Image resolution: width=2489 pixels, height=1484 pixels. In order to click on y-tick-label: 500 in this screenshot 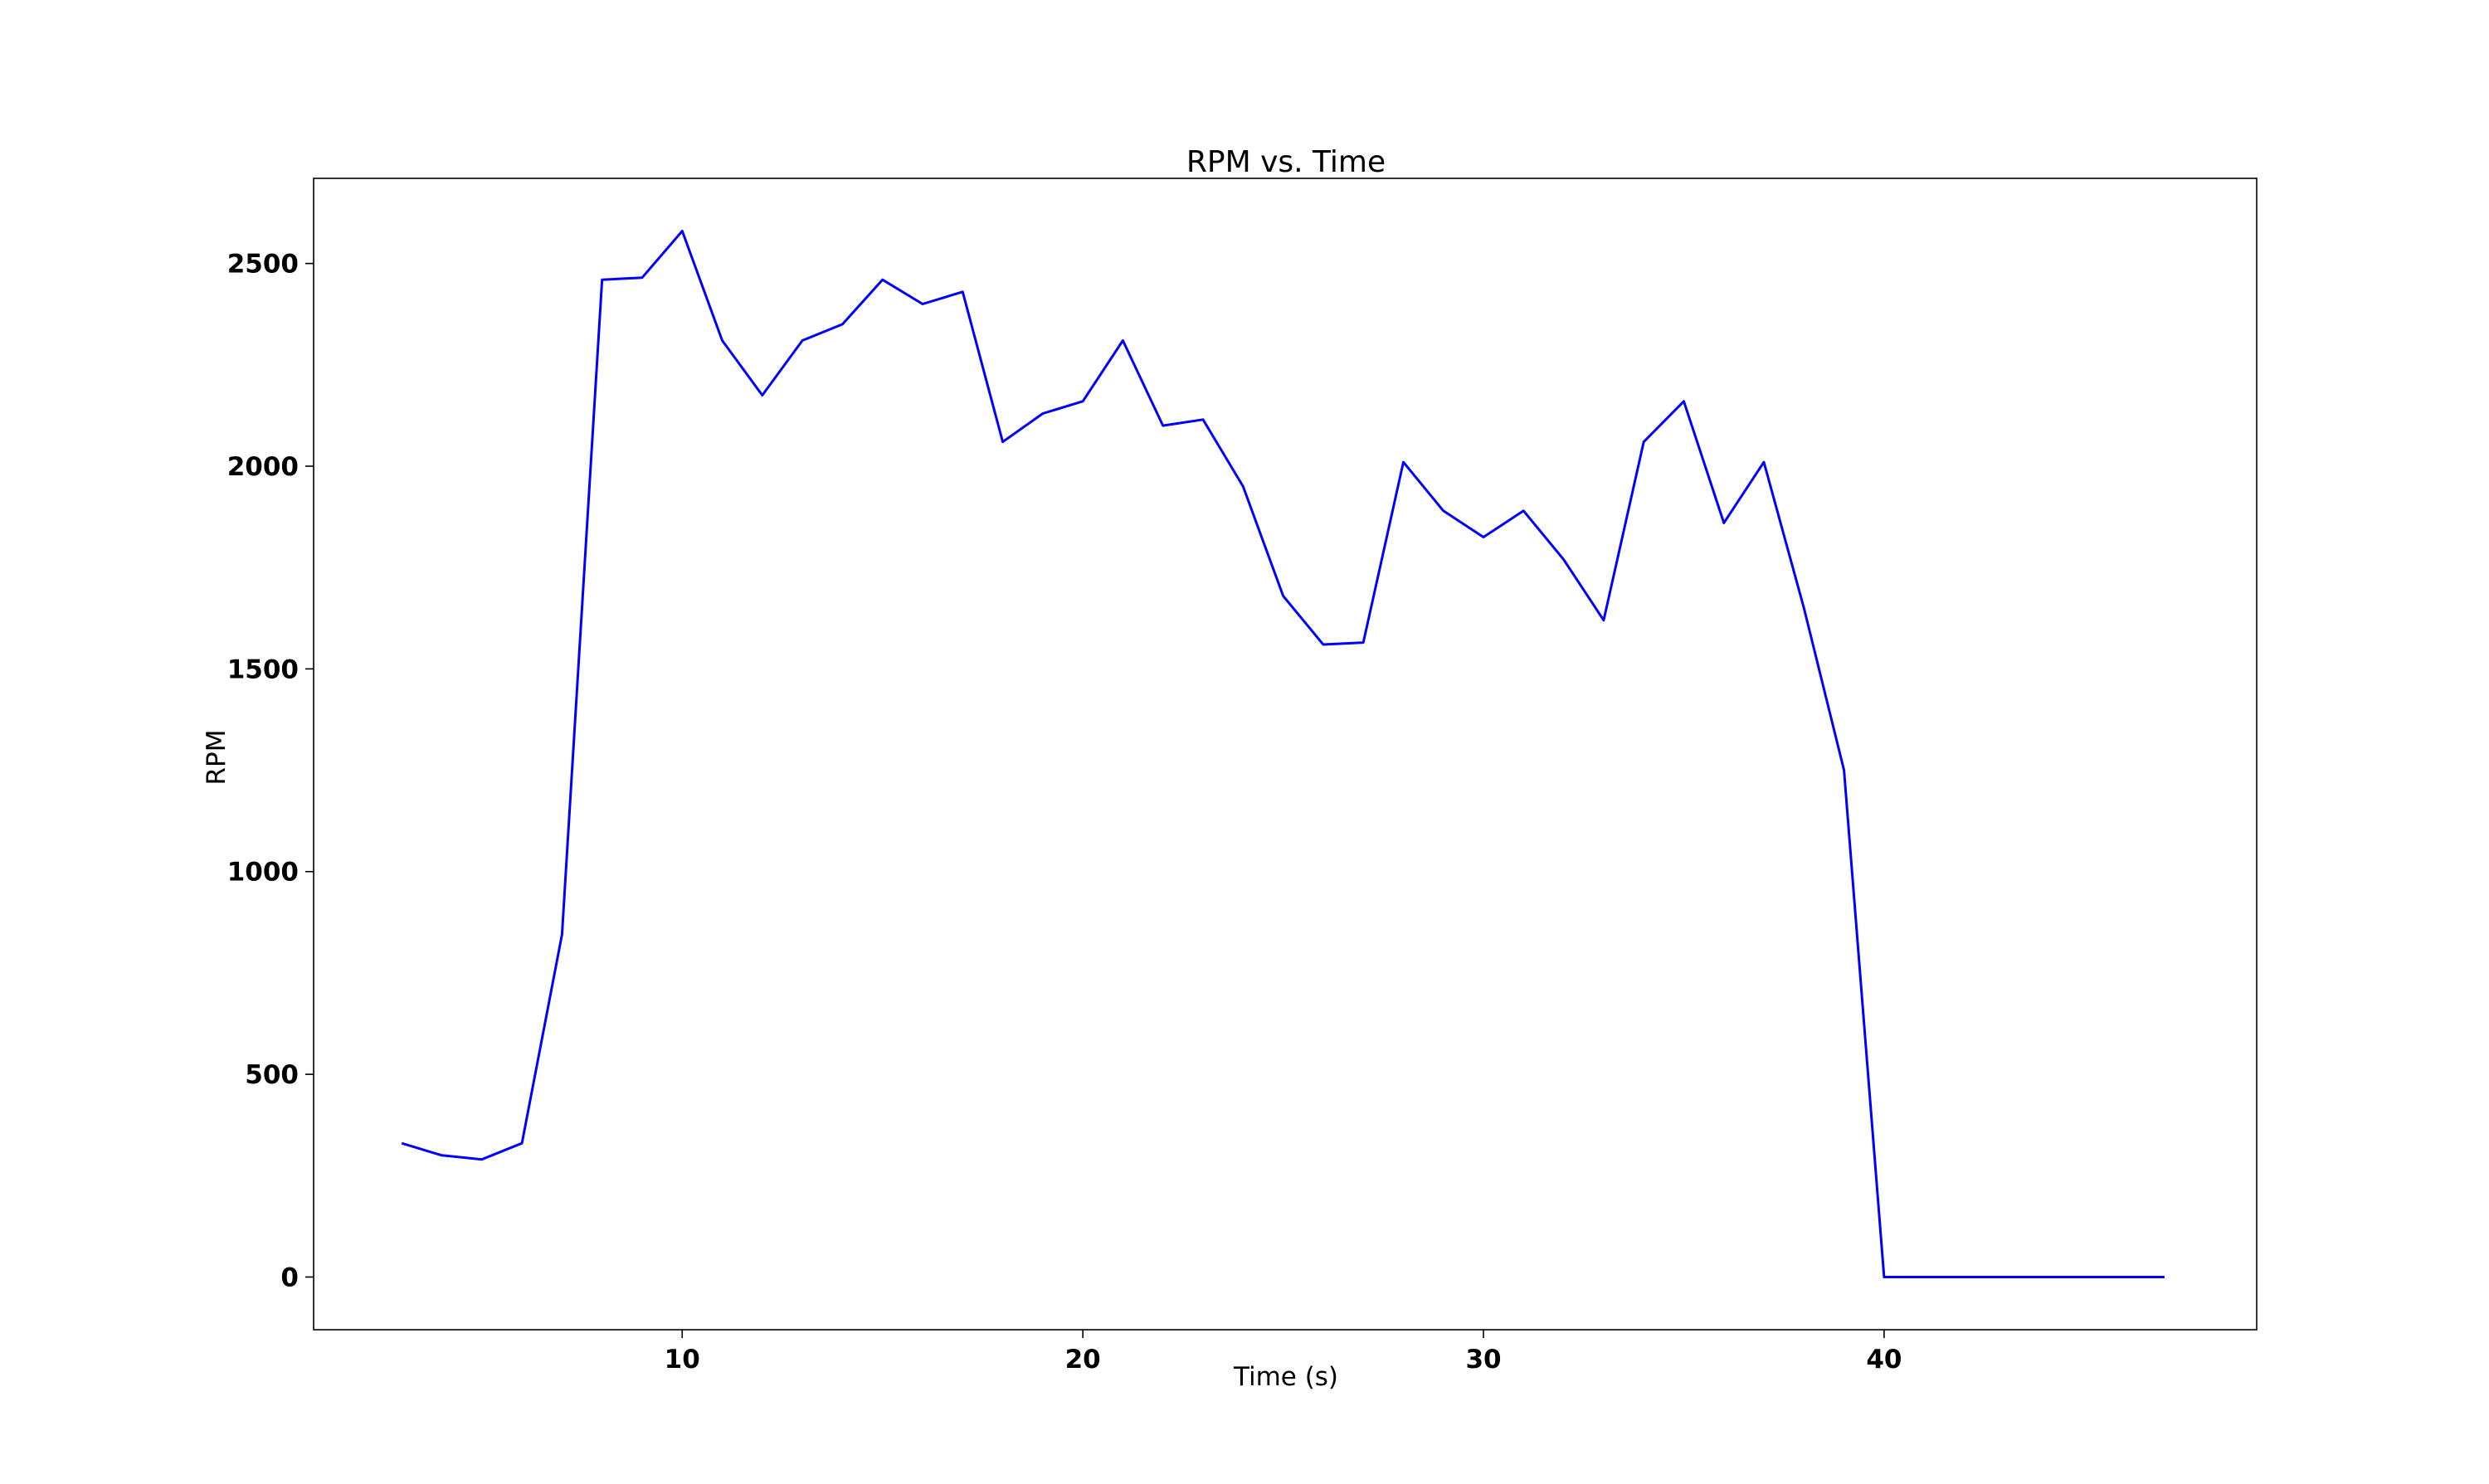, I will do `click(272, 1075)`.